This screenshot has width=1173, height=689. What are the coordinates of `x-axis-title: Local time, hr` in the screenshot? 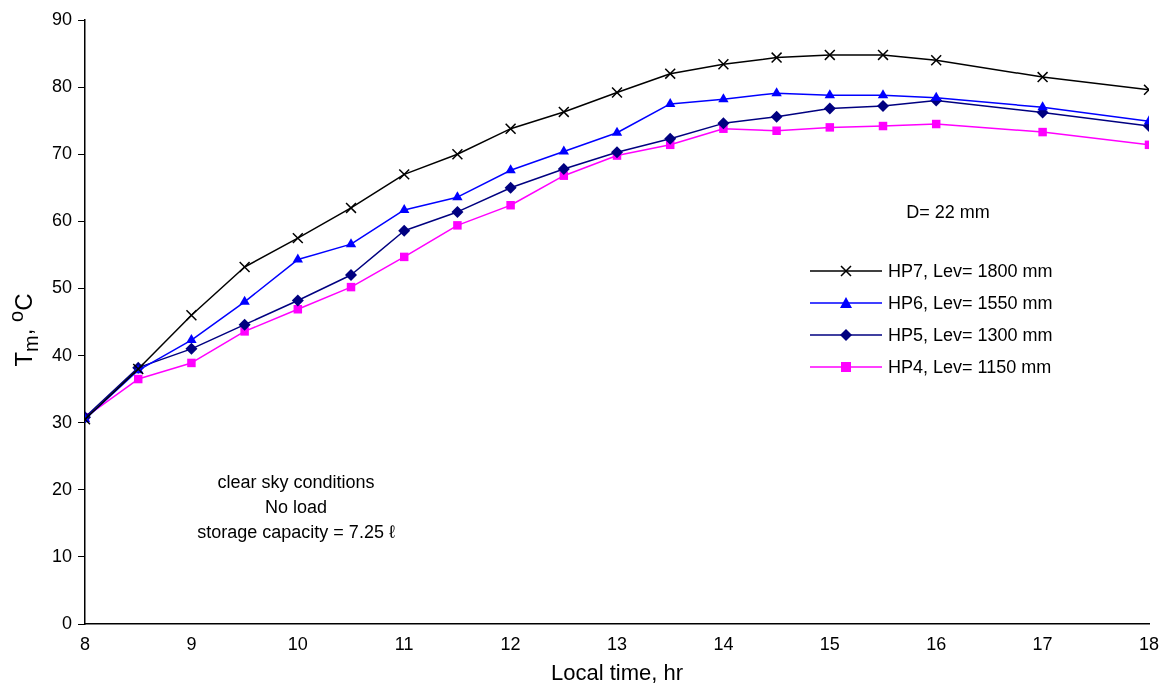 It's located at (617, 672).